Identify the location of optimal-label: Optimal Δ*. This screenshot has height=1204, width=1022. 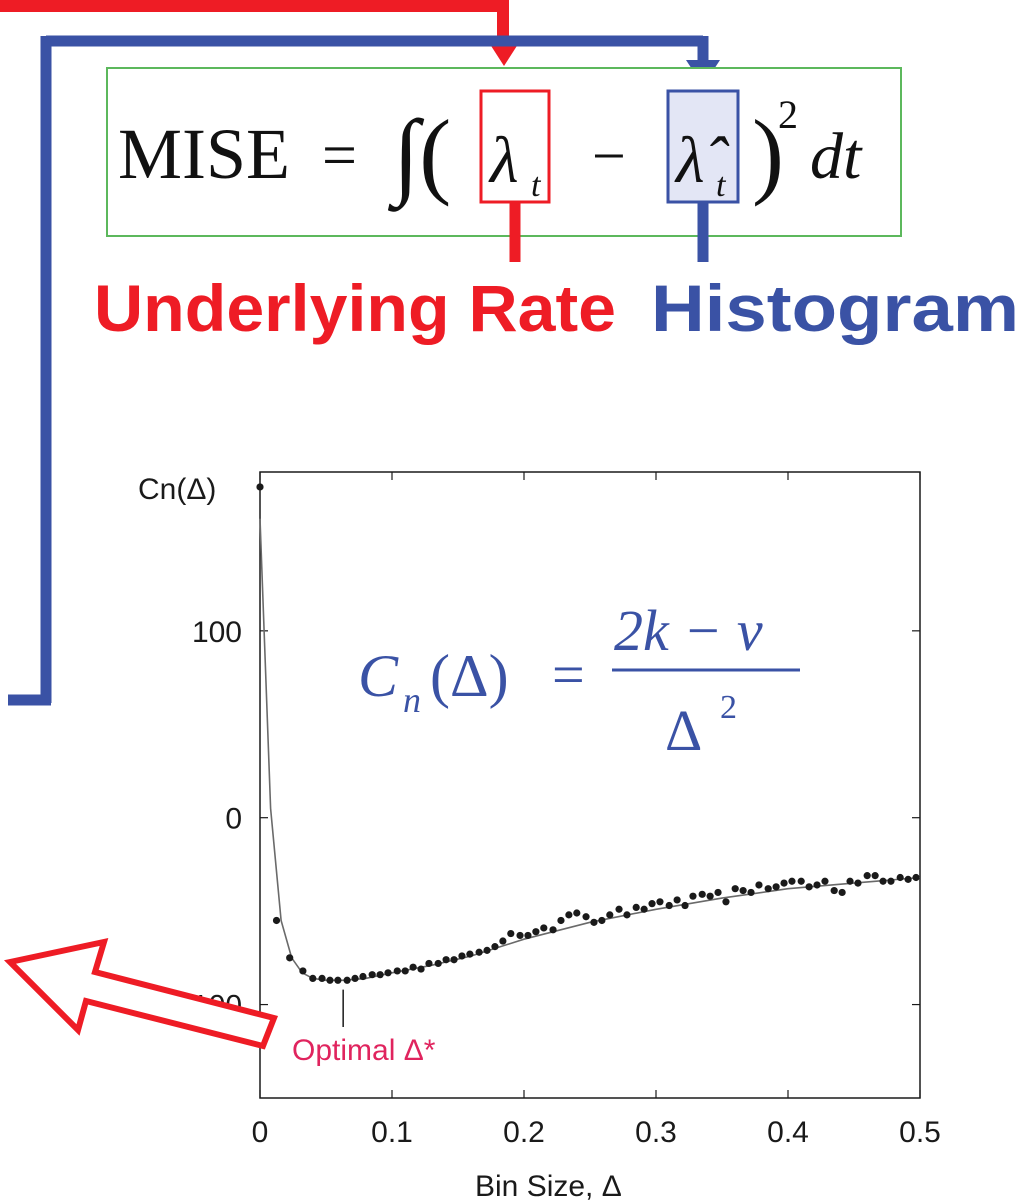
(364, 1050).